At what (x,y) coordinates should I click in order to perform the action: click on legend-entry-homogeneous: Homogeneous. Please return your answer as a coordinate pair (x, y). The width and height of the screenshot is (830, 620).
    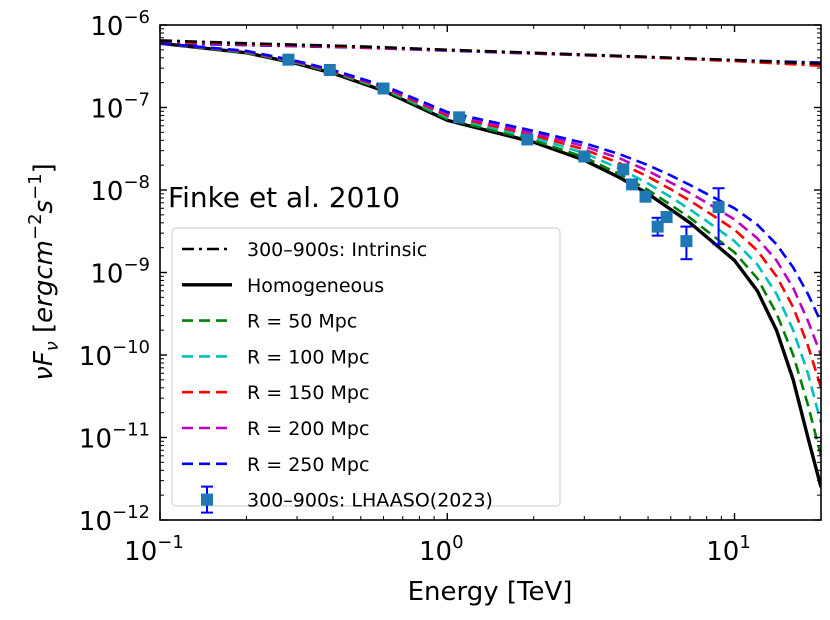
    Looking at the image, I should click on (283, 286).